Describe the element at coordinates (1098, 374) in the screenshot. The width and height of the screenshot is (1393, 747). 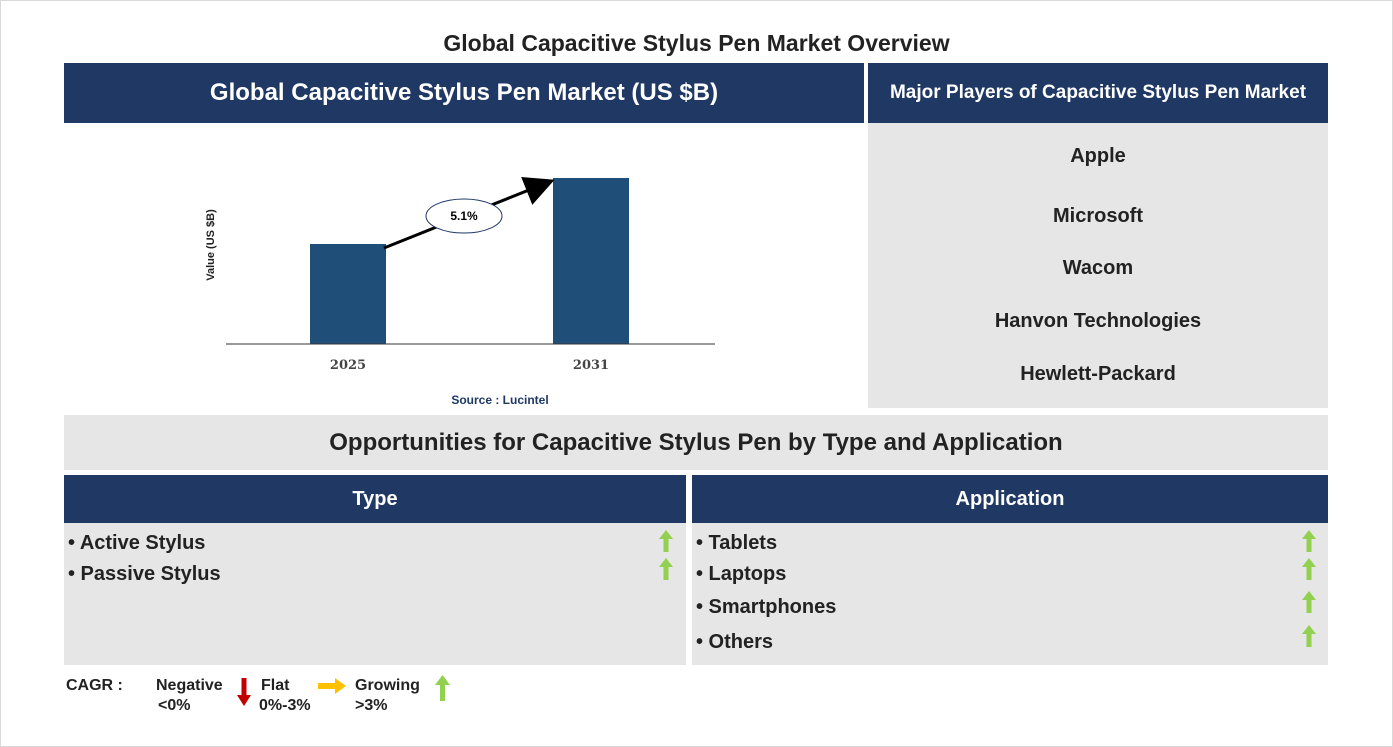
I see `player-hp: Hewlett-Packard` at that location.